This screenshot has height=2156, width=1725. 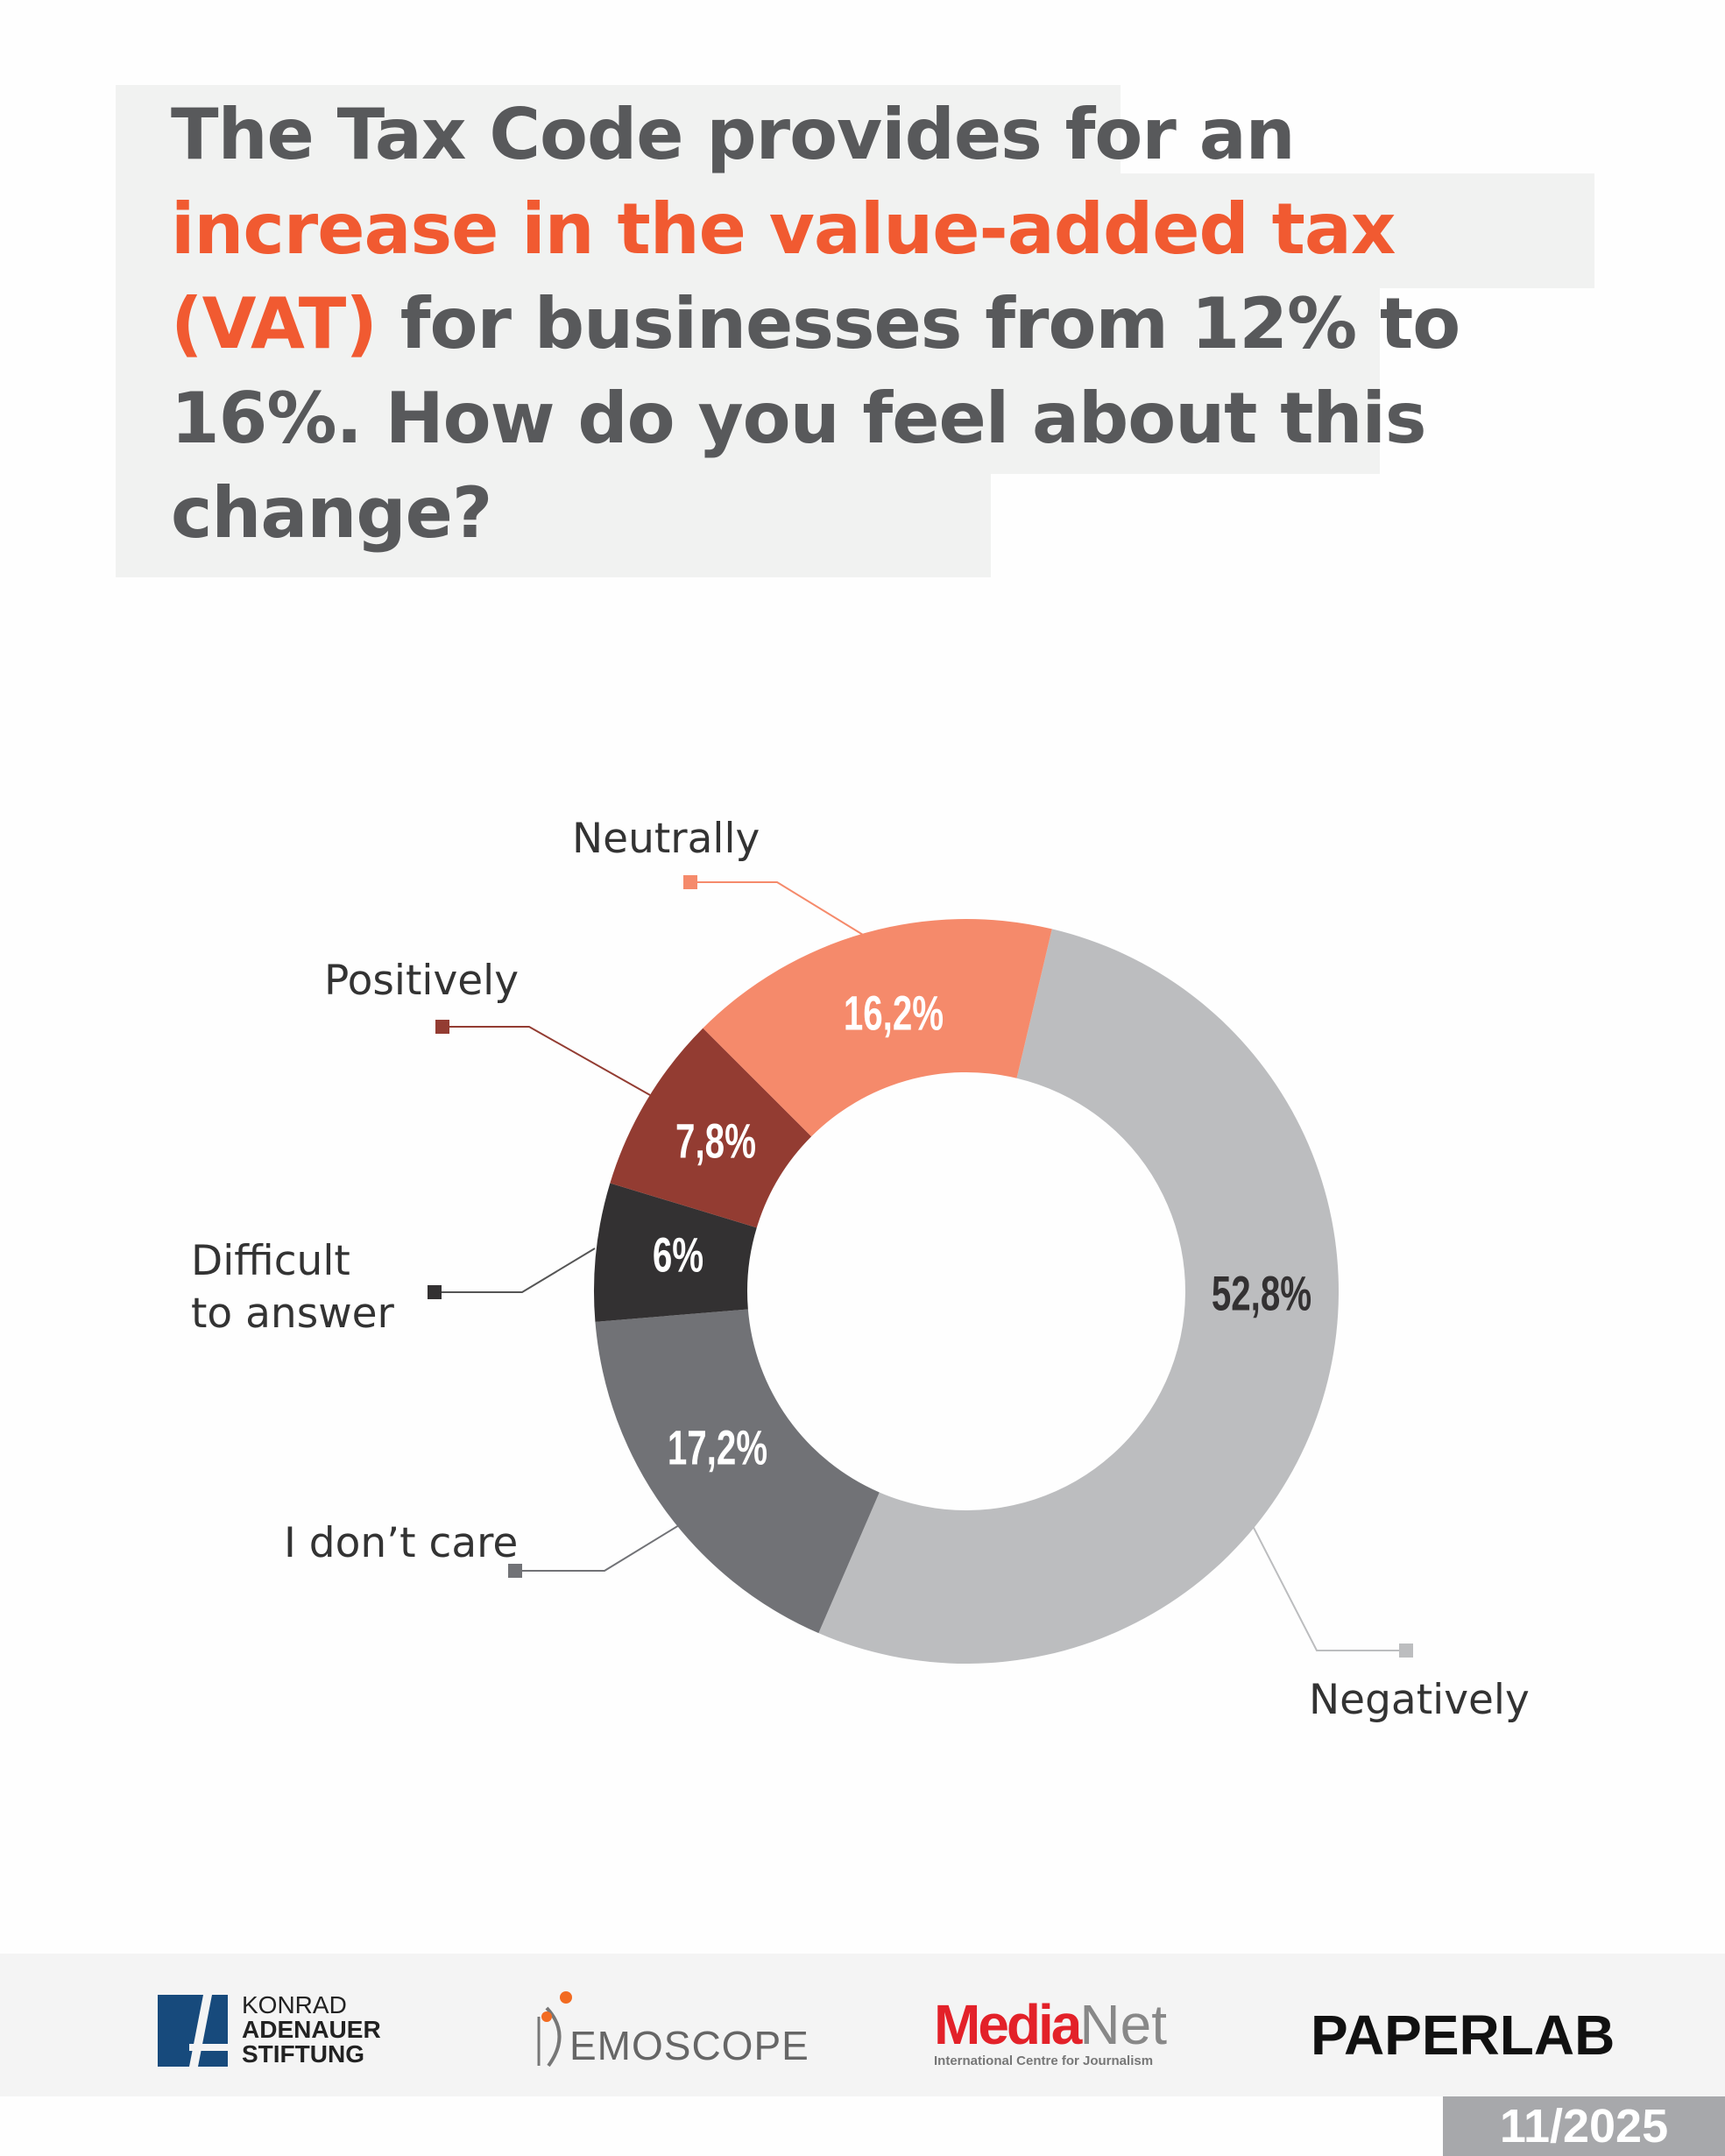 I want to click on value-label-neutrally: 16,2%, so click(x=893, y=1013).